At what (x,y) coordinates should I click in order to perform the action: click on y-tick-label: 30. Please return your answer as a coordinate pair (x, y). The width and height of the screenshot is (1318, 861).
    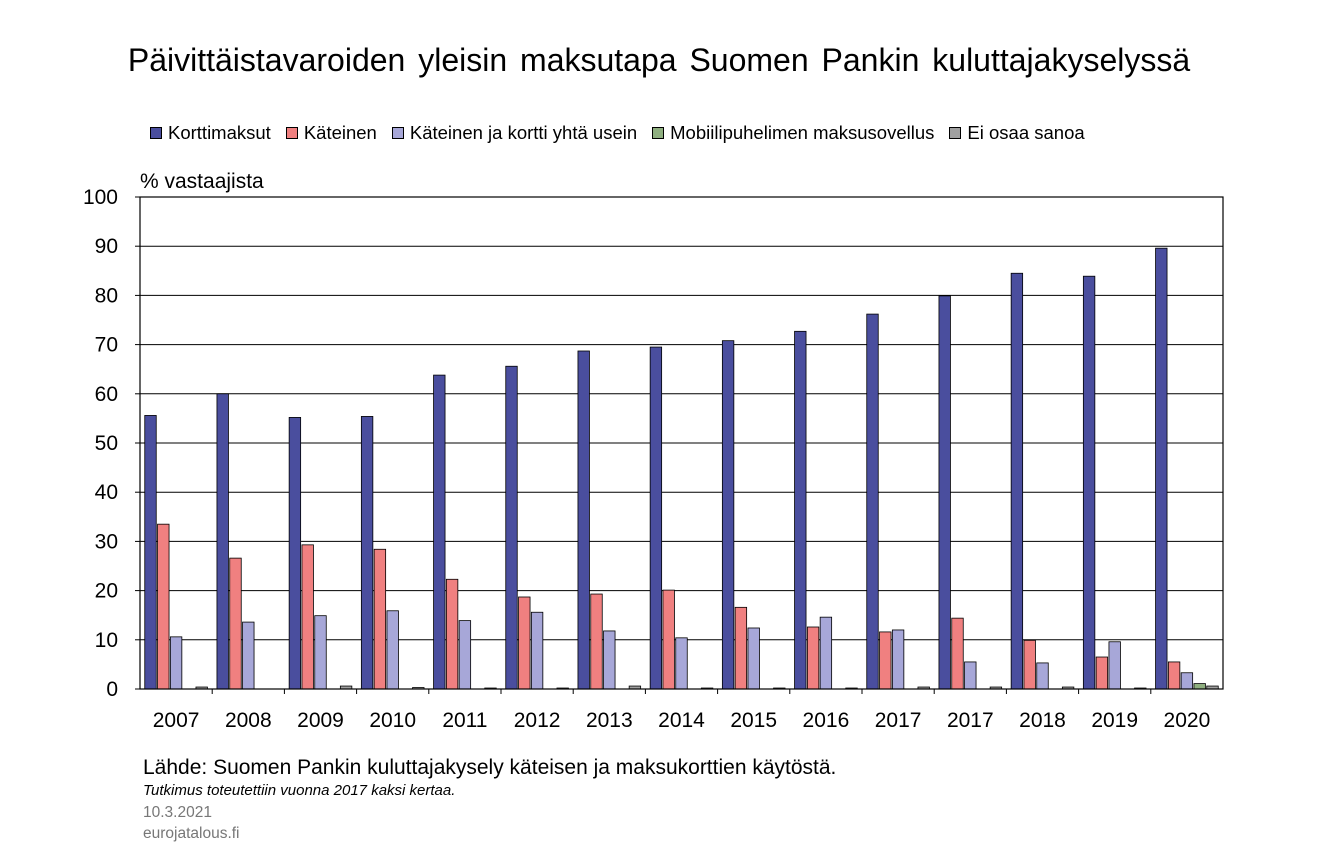
    Looking at the image, I should click on (106, 541).